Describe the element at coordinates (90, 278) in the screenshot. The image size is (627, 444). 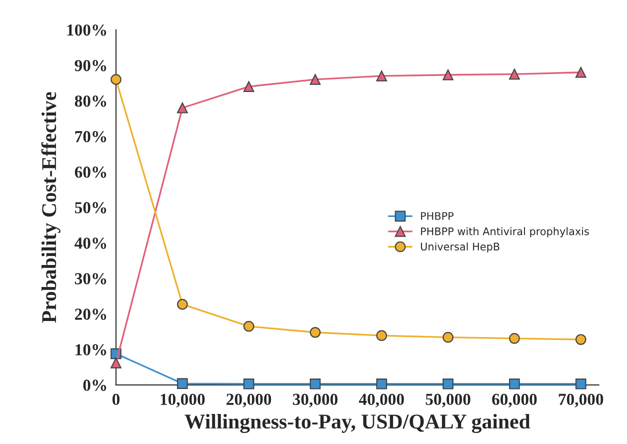
I see `y-tick-label: 30%` at that location.